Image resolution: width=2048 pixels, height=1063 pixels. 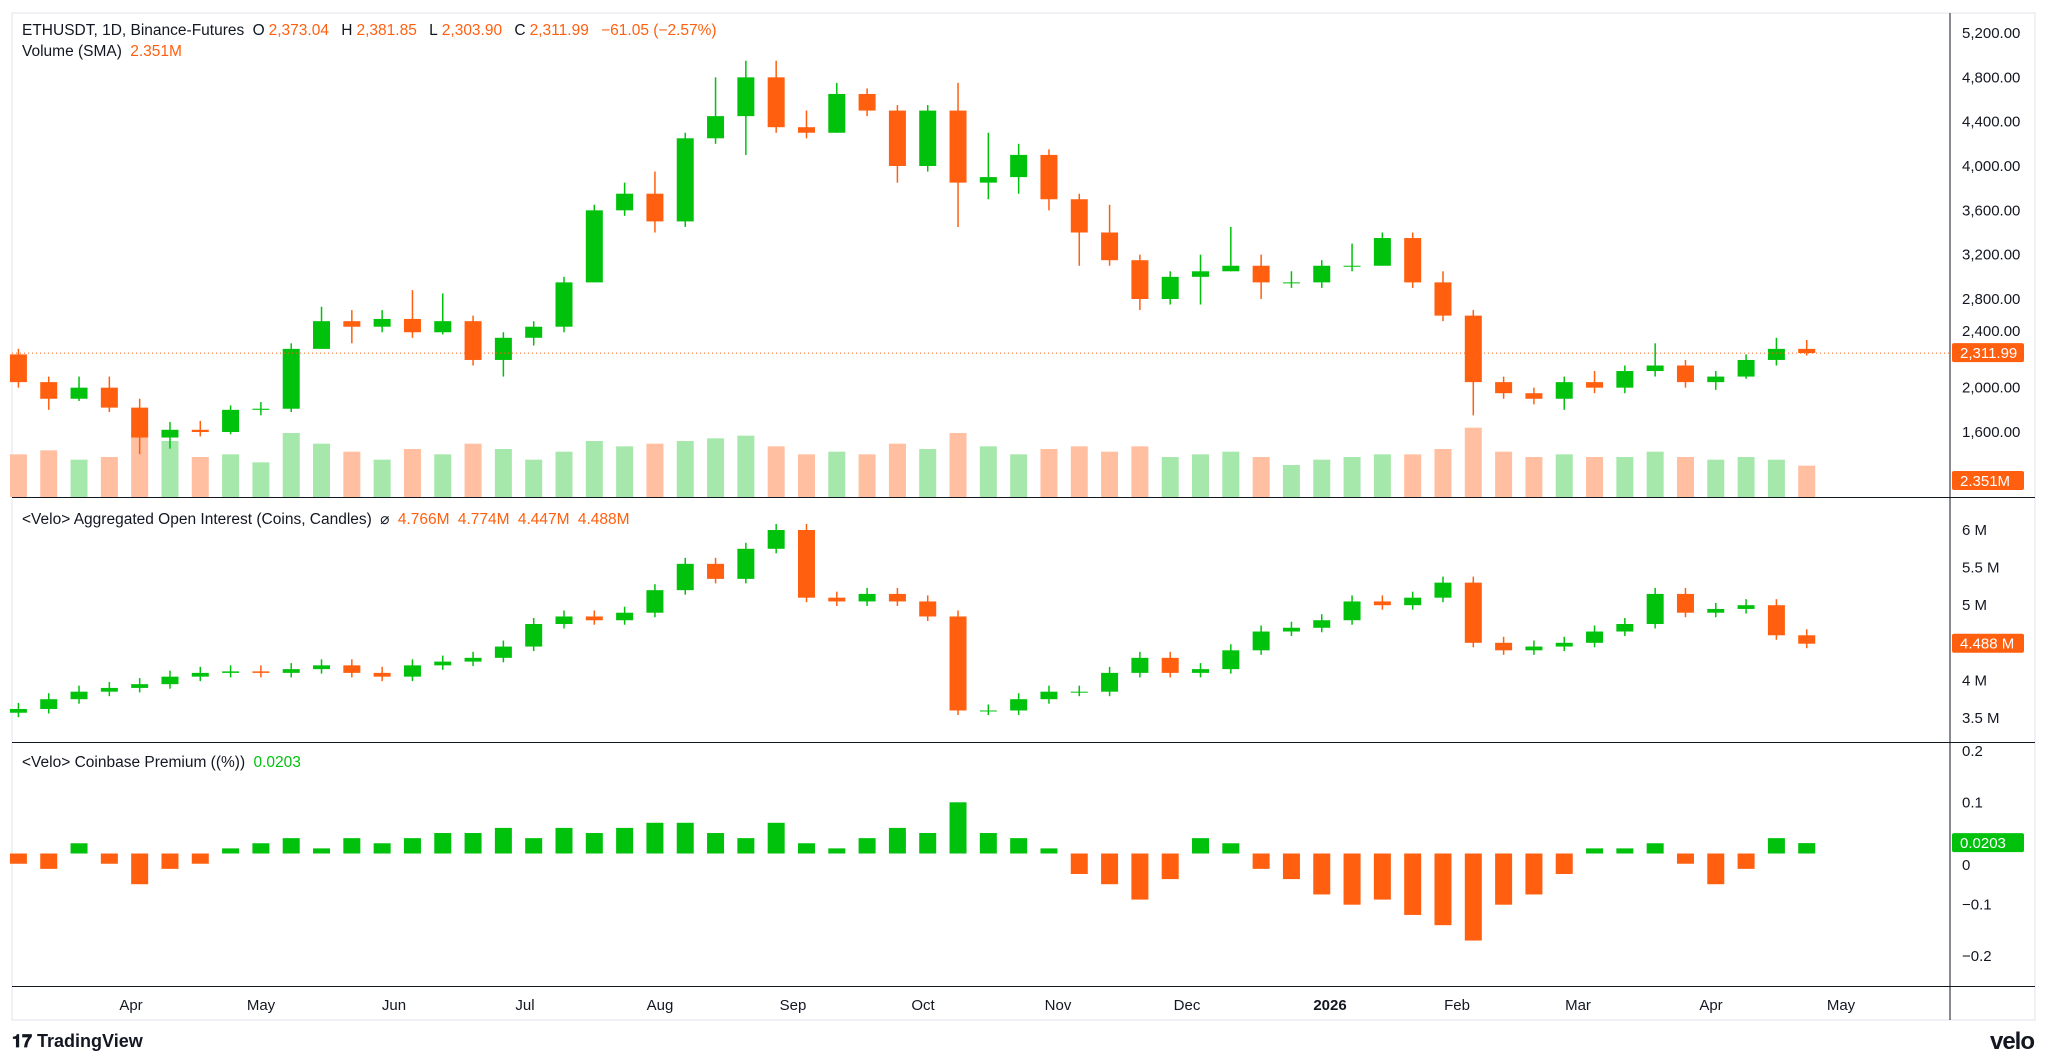 What do you see at coordinates (25, 1041) in the screenshot?
I see `tradingview-icon: 𝟏𝟕` at bounding box center [25, 1041].